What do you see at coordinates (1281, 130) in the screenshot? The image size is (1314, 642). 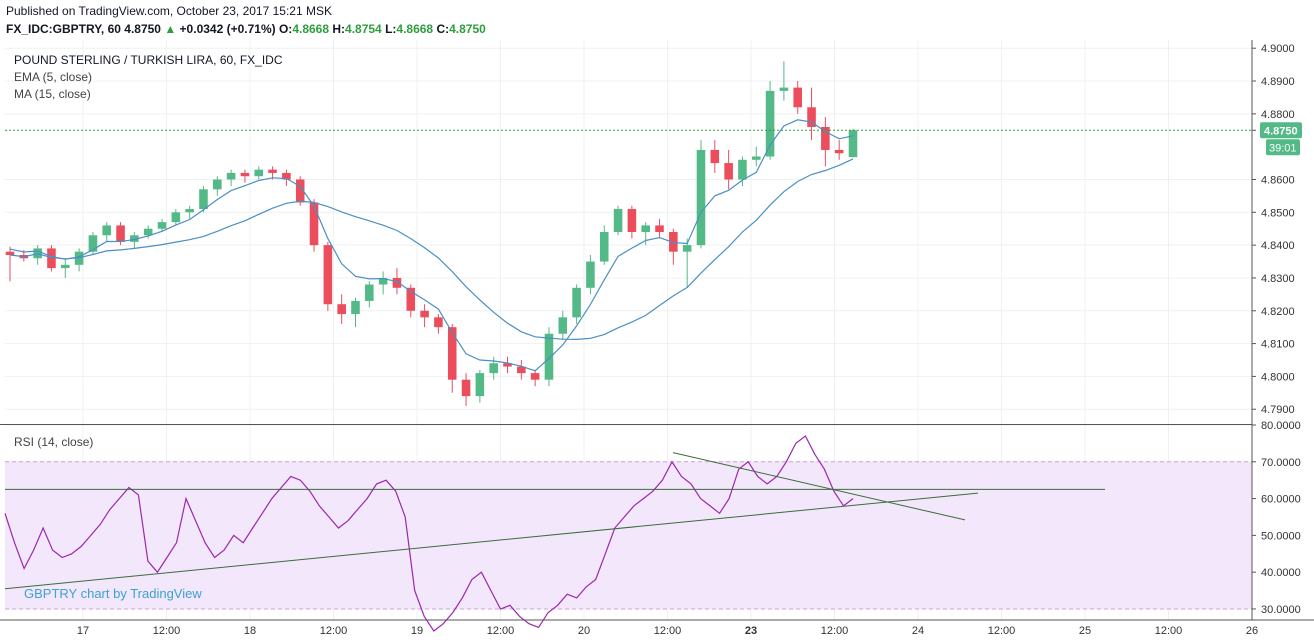 I see `price-badge-bg` at bounding box center [1281, 130].